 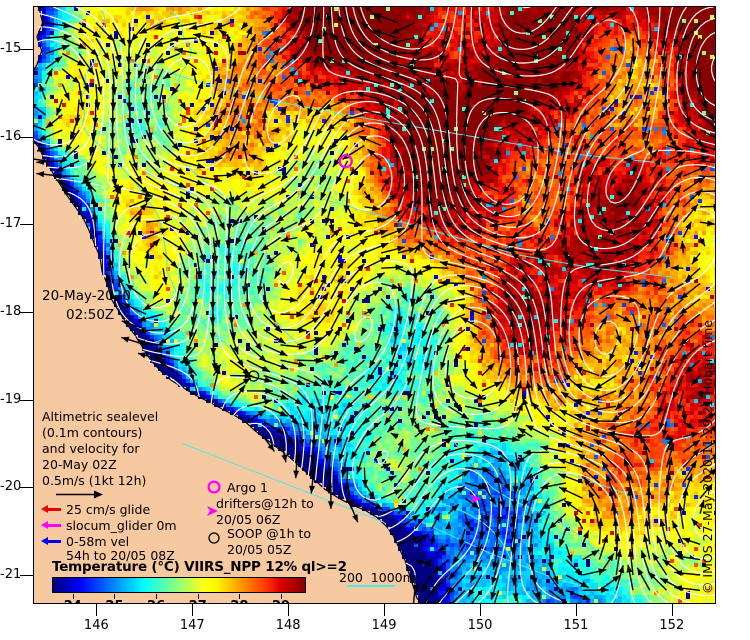 I want to click on soop-ship-marker, so click(x=253, y=376).